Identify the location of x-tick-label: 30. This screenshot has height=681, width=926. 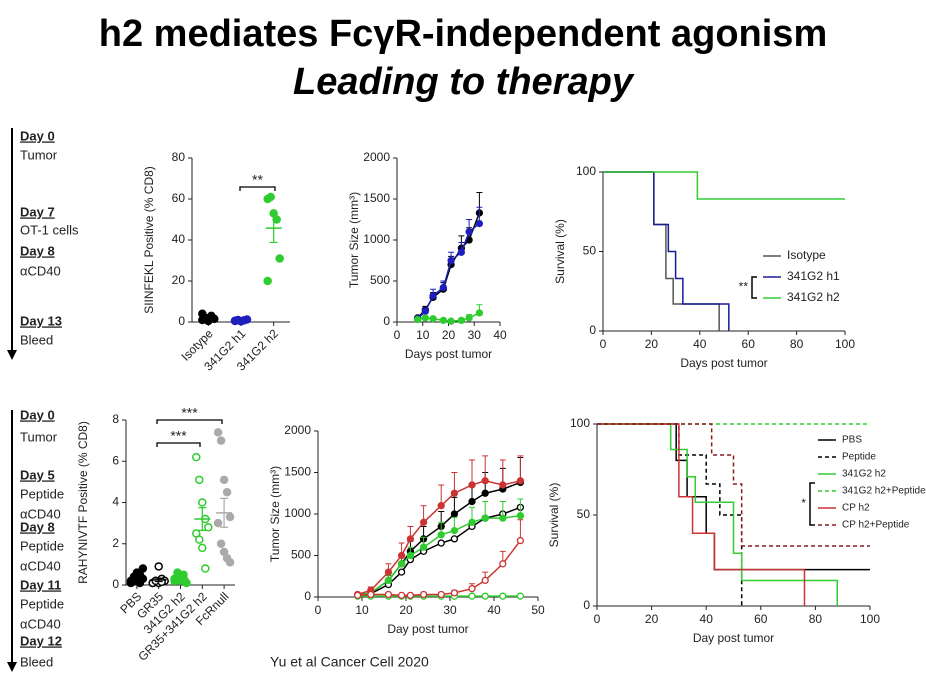
(450, 610).